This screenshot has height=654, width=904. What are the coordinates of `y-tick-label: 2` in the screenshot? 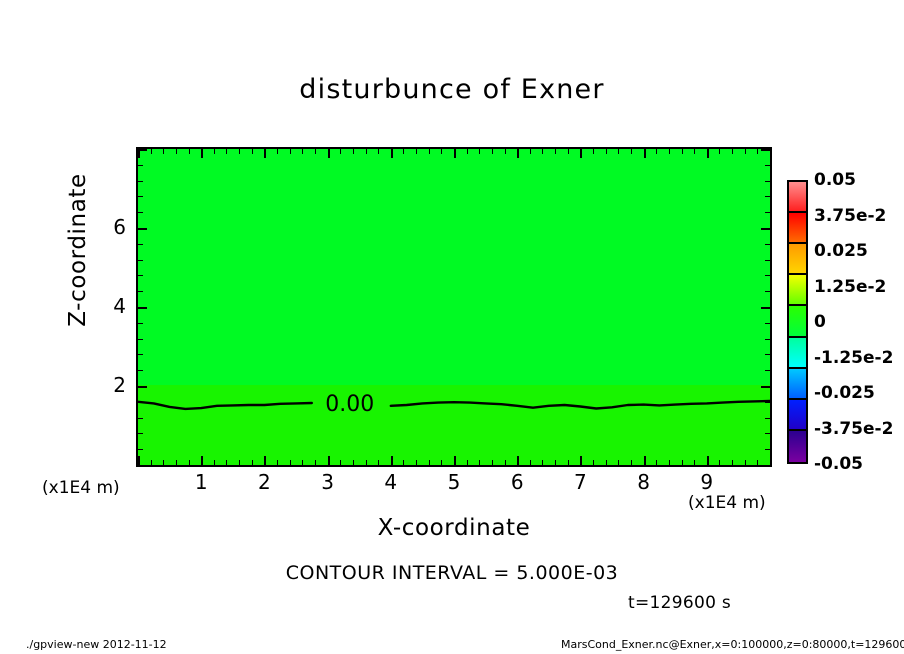 It's located at (119, 385).